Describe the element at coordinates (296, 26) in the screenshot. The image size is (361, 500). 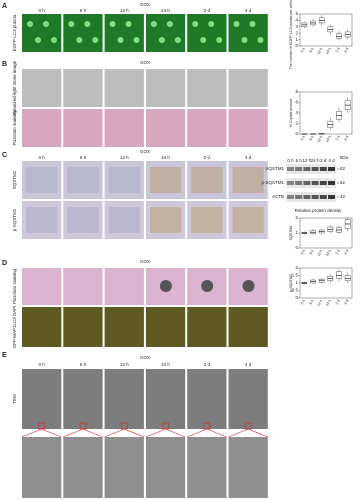
I see `y-tick-label: 3` at that location.